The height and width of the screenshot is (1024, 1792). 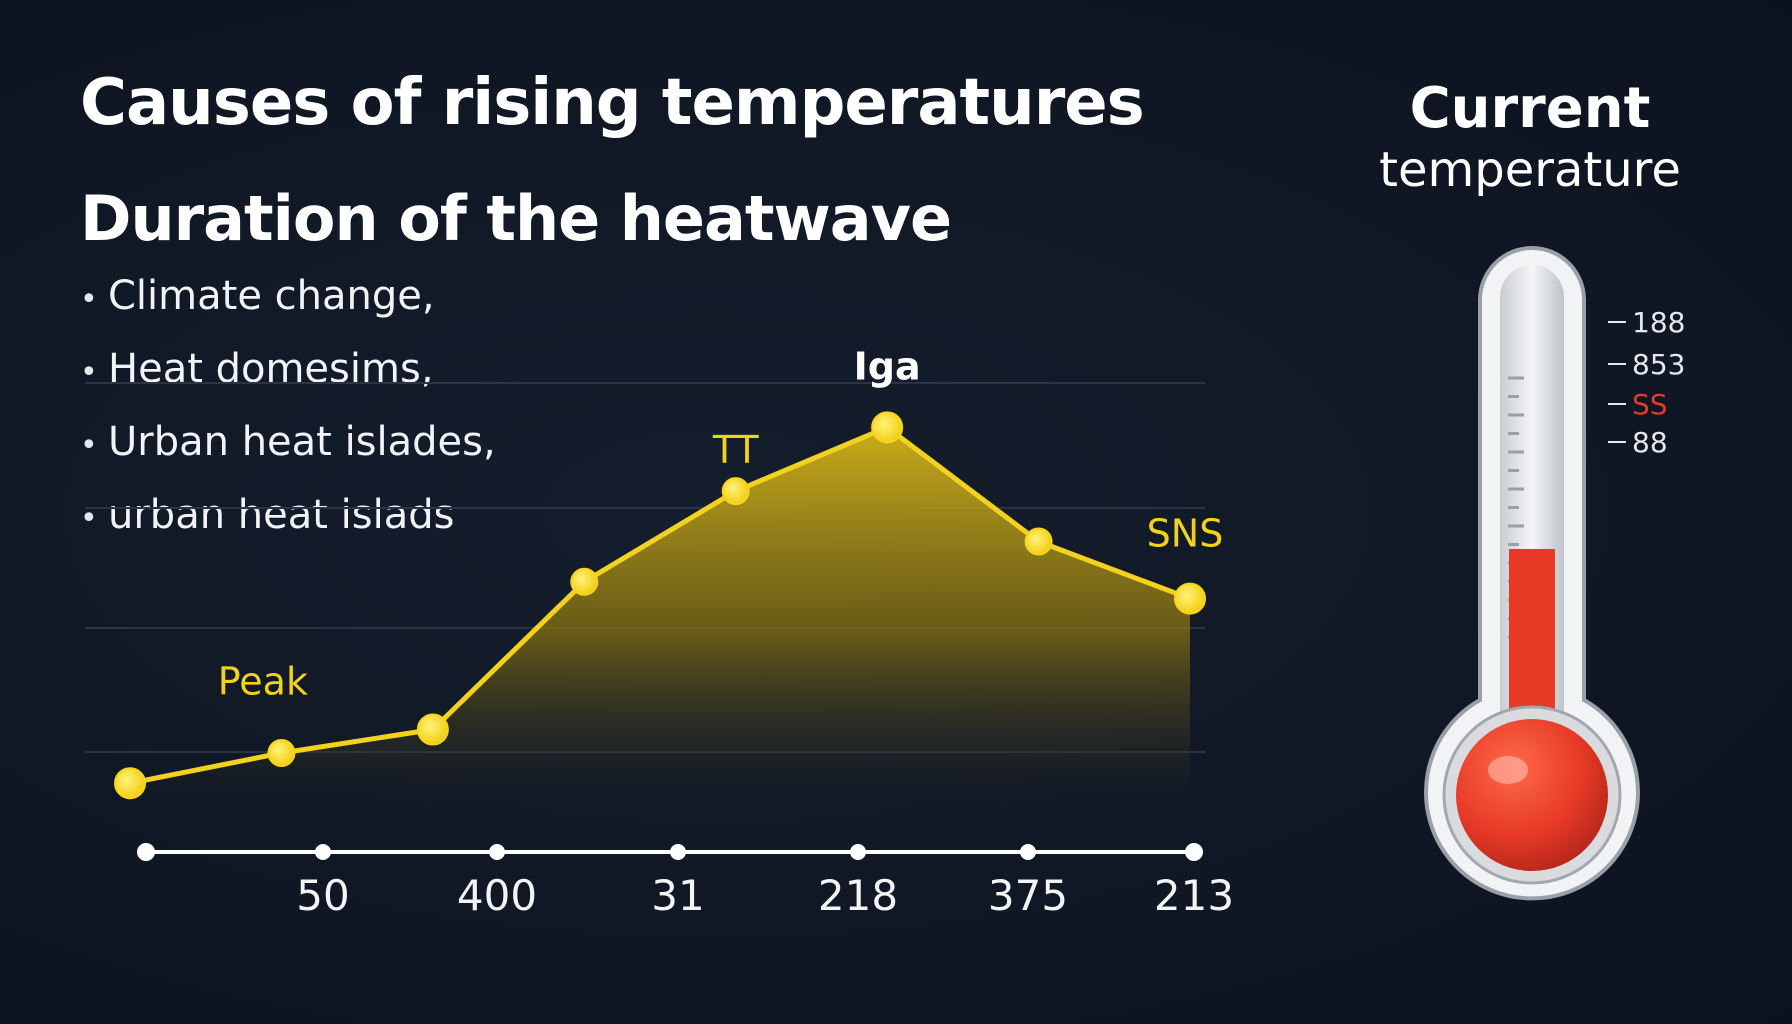 What do you see at coordinates (1532, 795) in the screenshot?
I see `thermometer-bulb` at bounding box center [1532, 795].